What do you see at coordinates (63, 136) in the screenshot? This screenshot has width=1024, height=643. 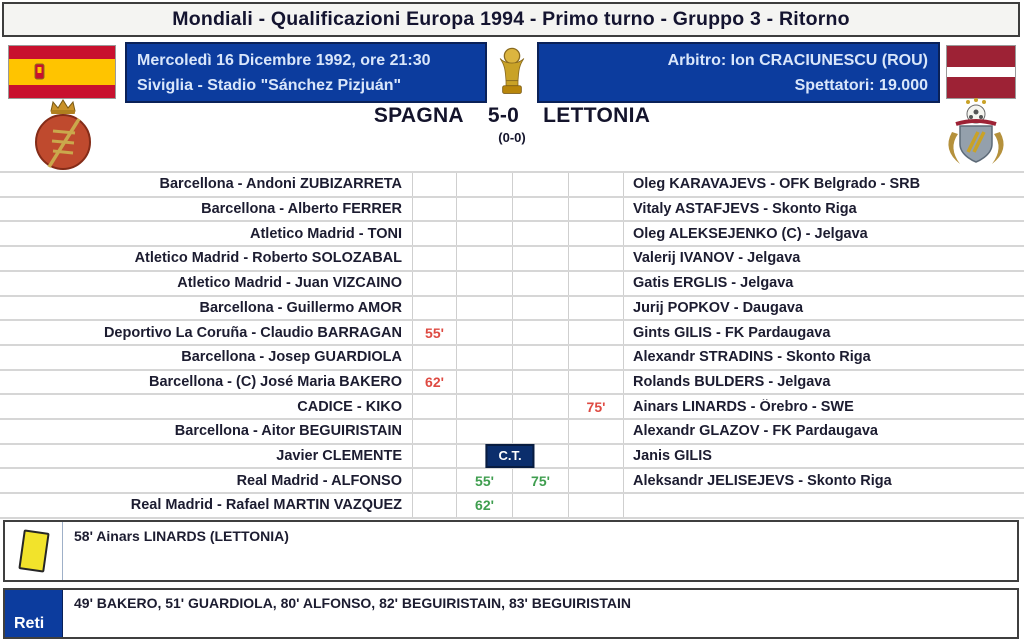 I see `spain-crest-icon` at bounding box center [63, 136].